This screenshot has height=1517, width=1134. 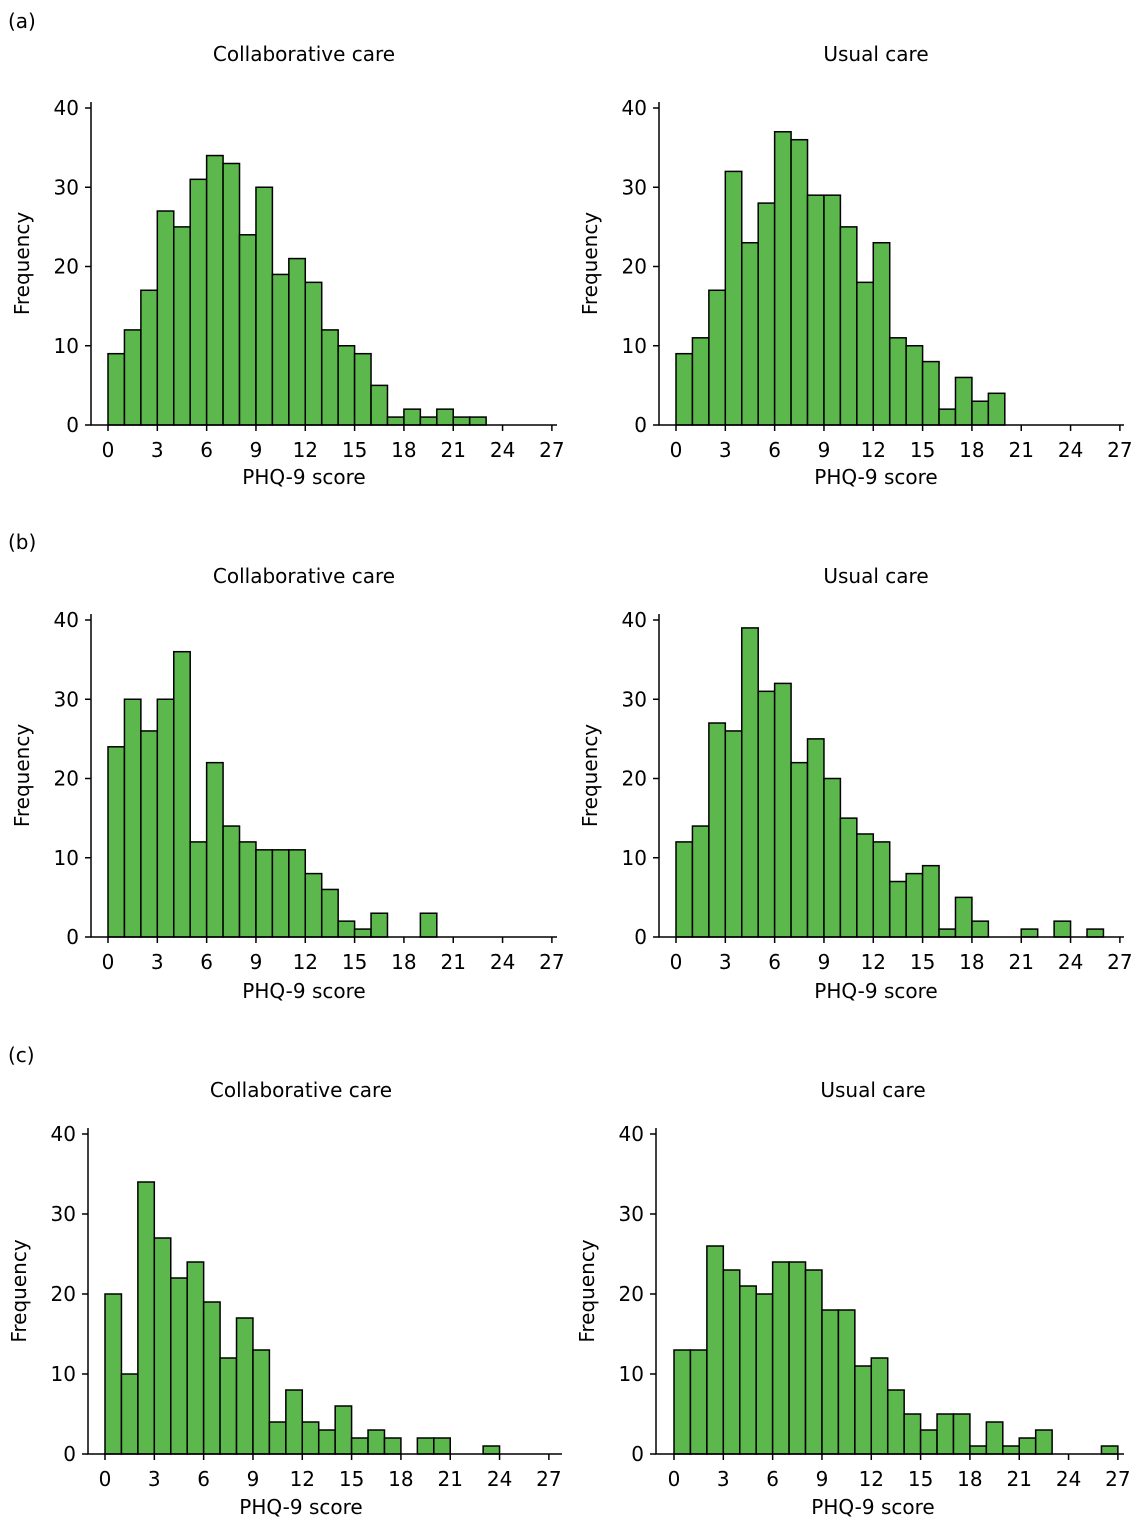 I want to click on y-tick-label: 10, so click(x=63, y=1374).